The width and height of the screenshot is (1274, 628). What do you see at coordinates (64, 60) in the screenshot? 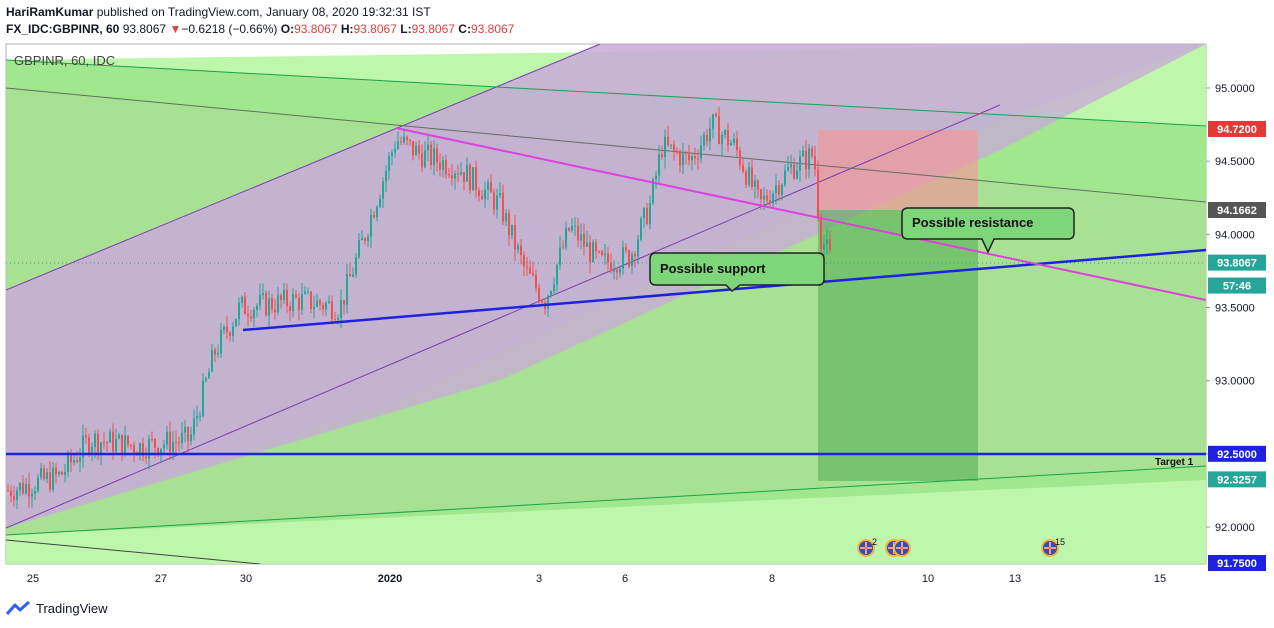
I see `watermark-label: GBPINR, 60, IDC` at bounding box center [64, 60].